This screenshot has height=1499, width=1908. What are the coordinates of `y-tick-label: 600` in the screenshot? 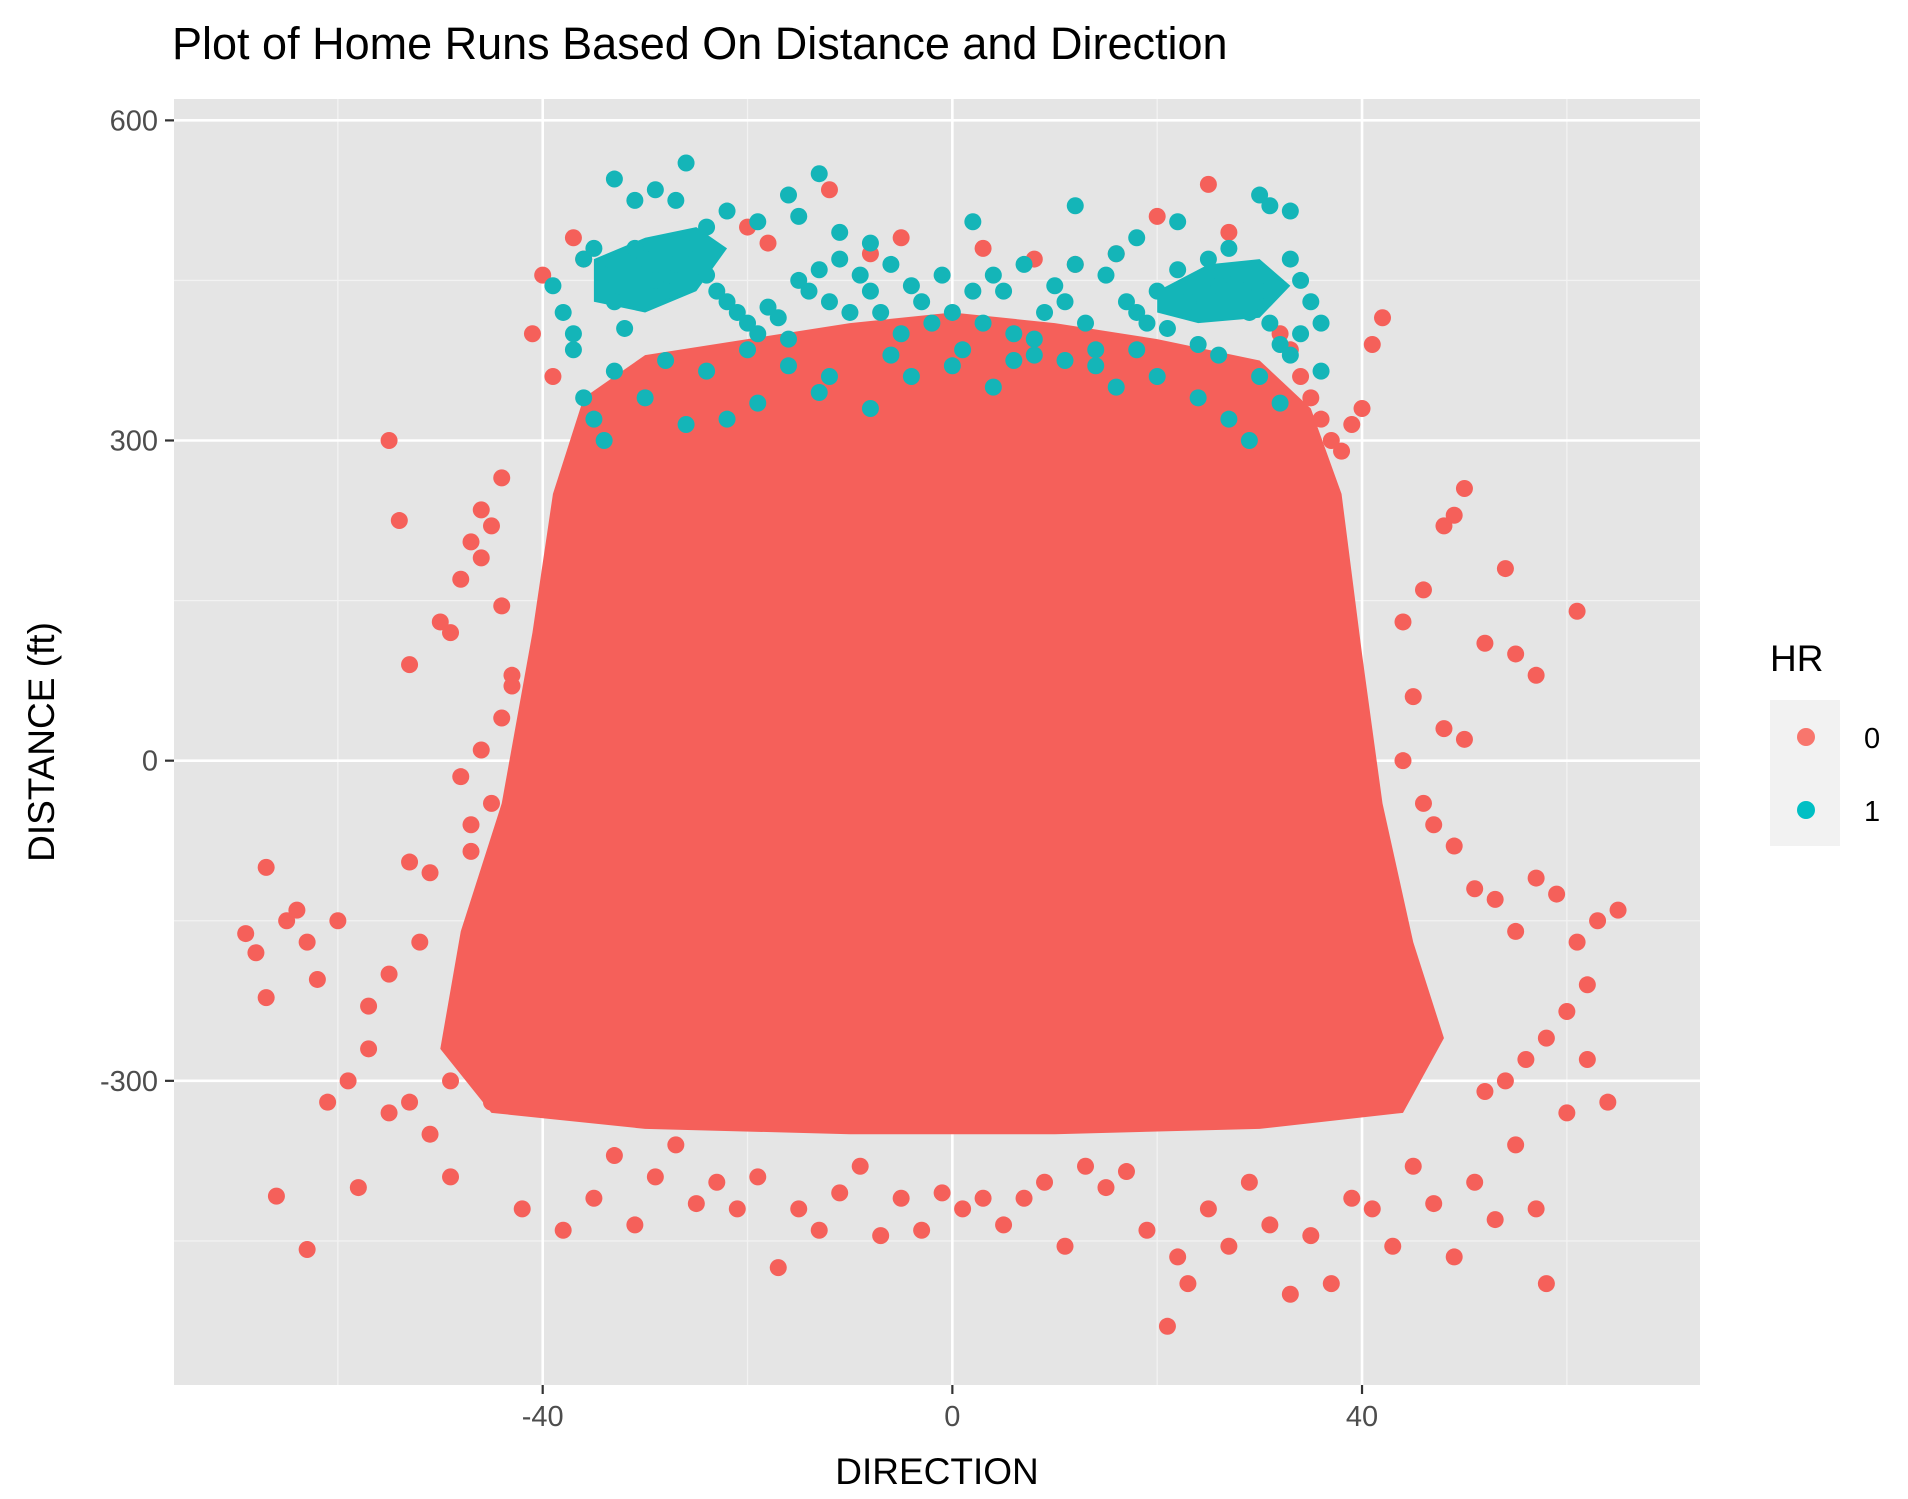 It's located at (134, 121).